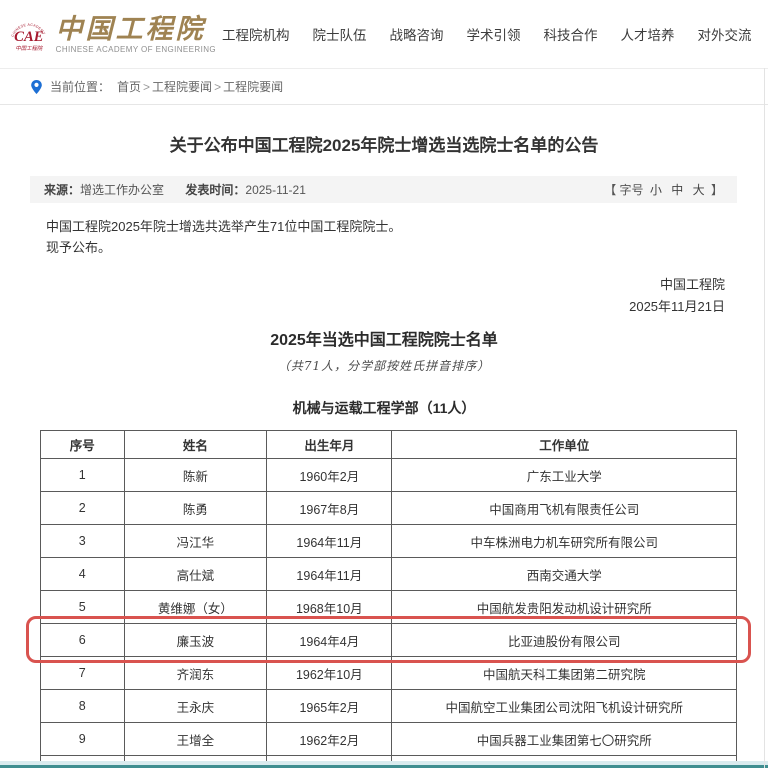 Image resolution: width=768 pixels, height=768 pixels. I want to click on cell-name: 齐润东, so click(195, 673).